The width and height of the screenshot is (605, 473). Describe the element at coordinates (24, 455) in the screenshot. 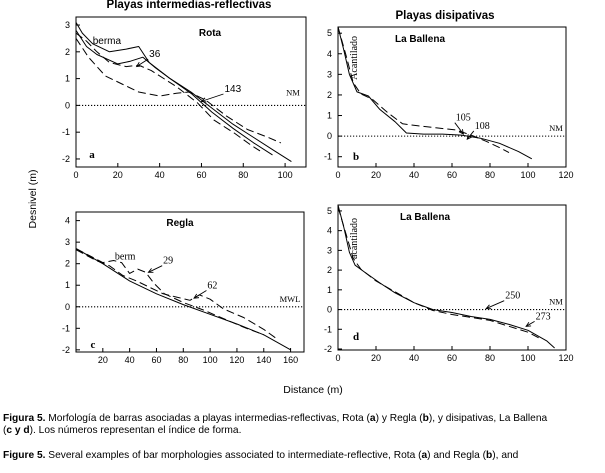

I see `caption-en-label: Figure 5.` at that location.